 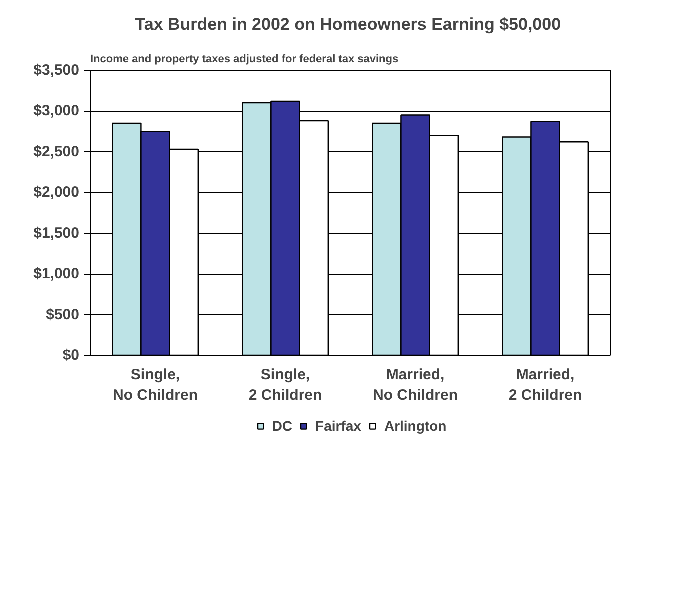 What do you see at coordinates (57, 70) in the screenshot?
I see `y-tick-label: $3,500` at bounding box center [57, 70].